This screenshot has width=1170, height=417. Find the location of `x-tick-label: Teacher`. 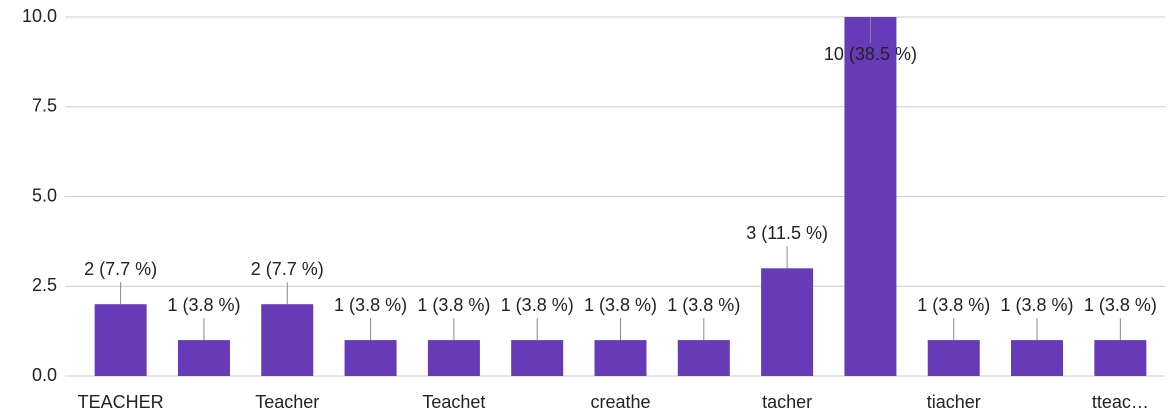

x-tick-label: Teacher is located at coordinates (287, 402).